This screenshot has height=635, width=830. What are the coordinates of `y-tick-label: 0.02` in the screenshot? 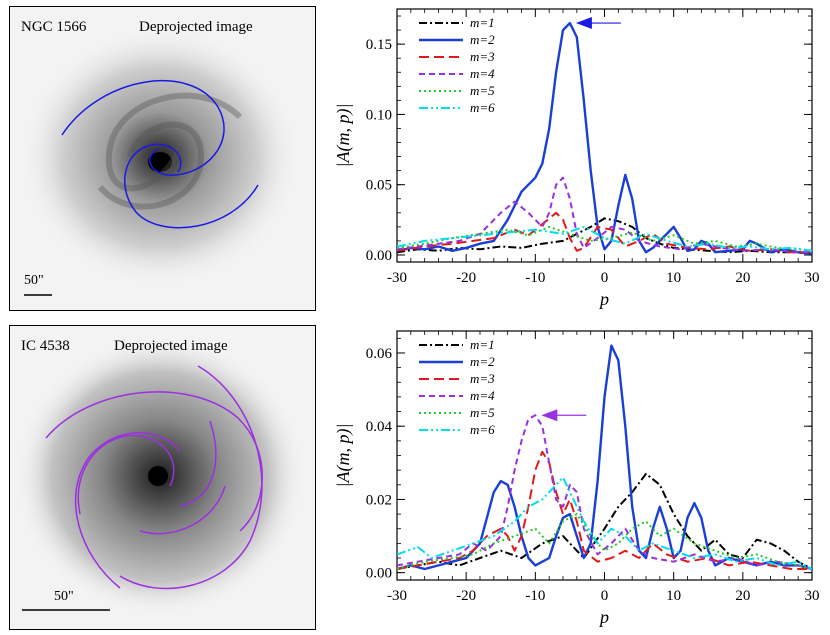 It's located at (379, 500).